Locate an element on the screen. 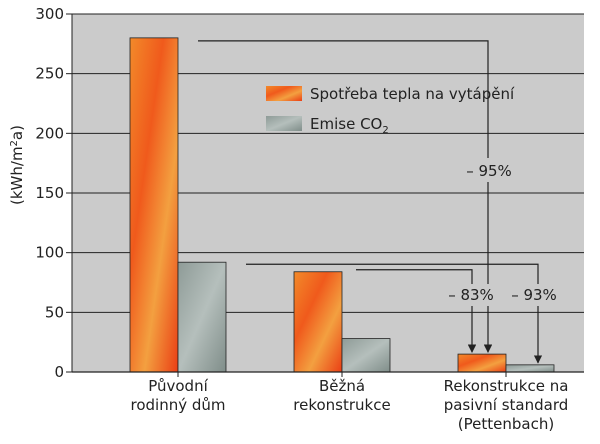  annotation-93: – 93% is located at coordinates (534, 295).